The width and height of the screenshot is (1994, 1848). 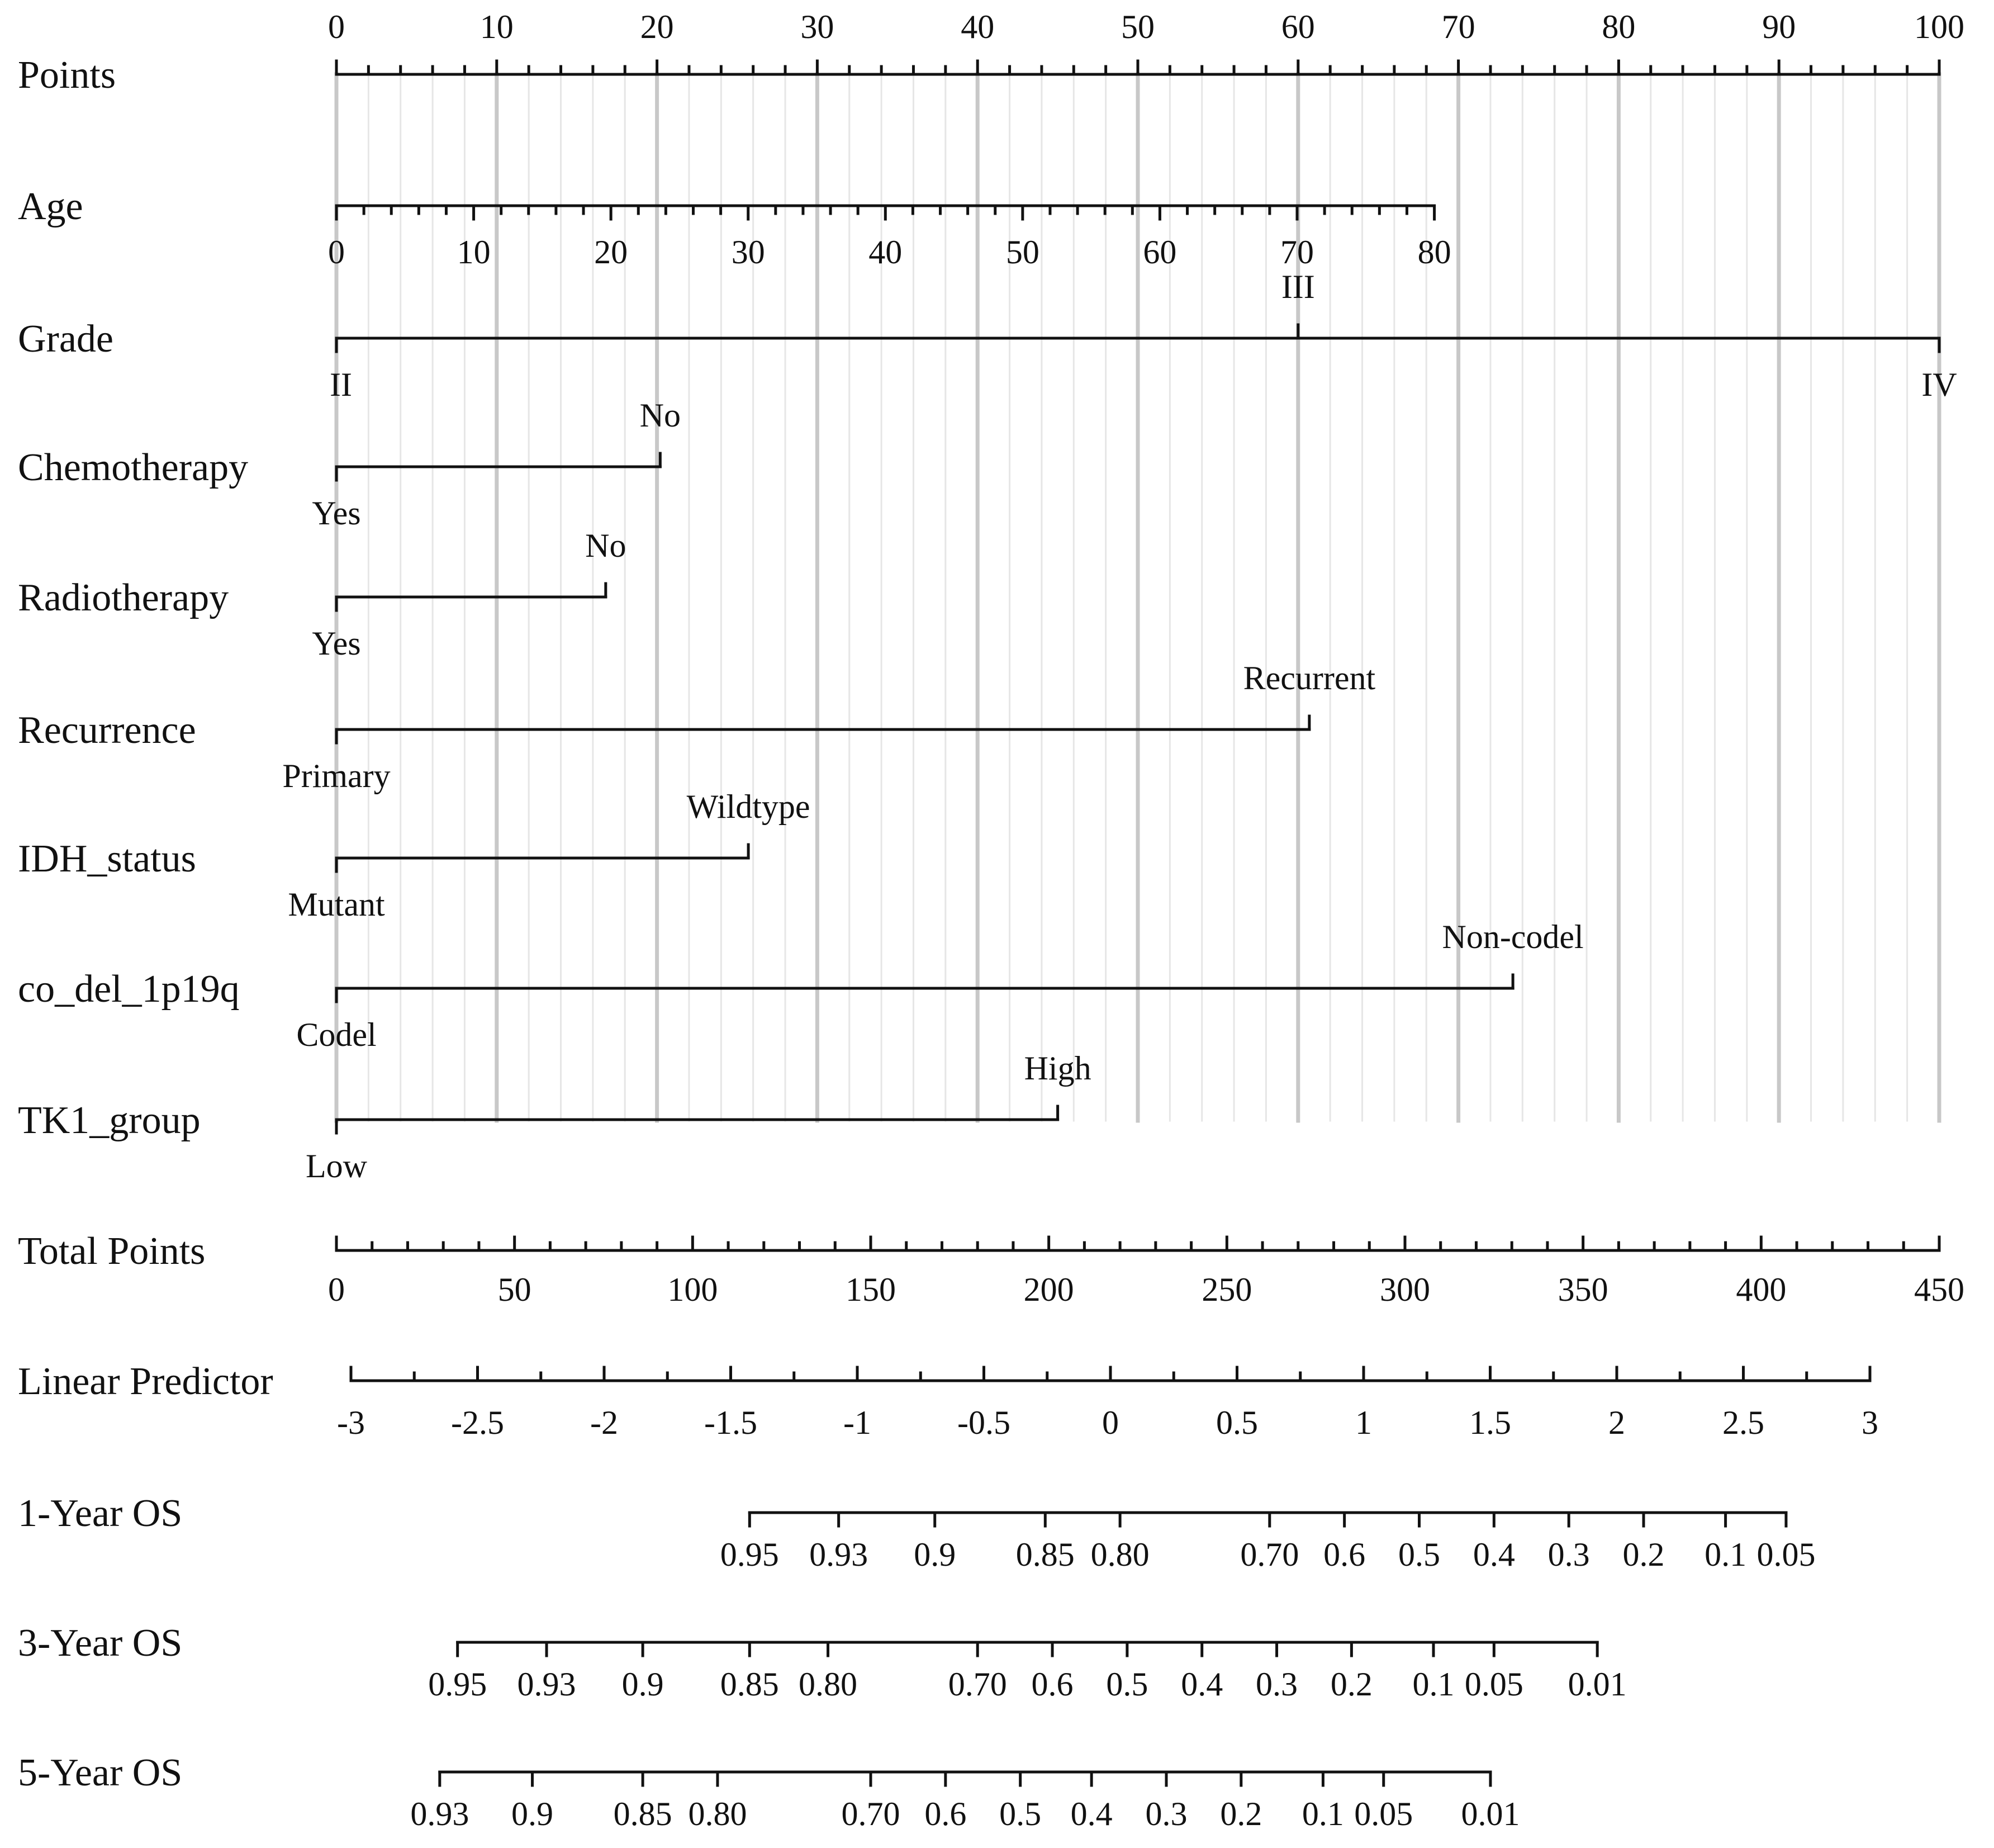 What do you see at coordinates (1490, 1813) in the screenshot?
I see `os5-tick-label: 0.01` at bounding box center [1490, 1813].